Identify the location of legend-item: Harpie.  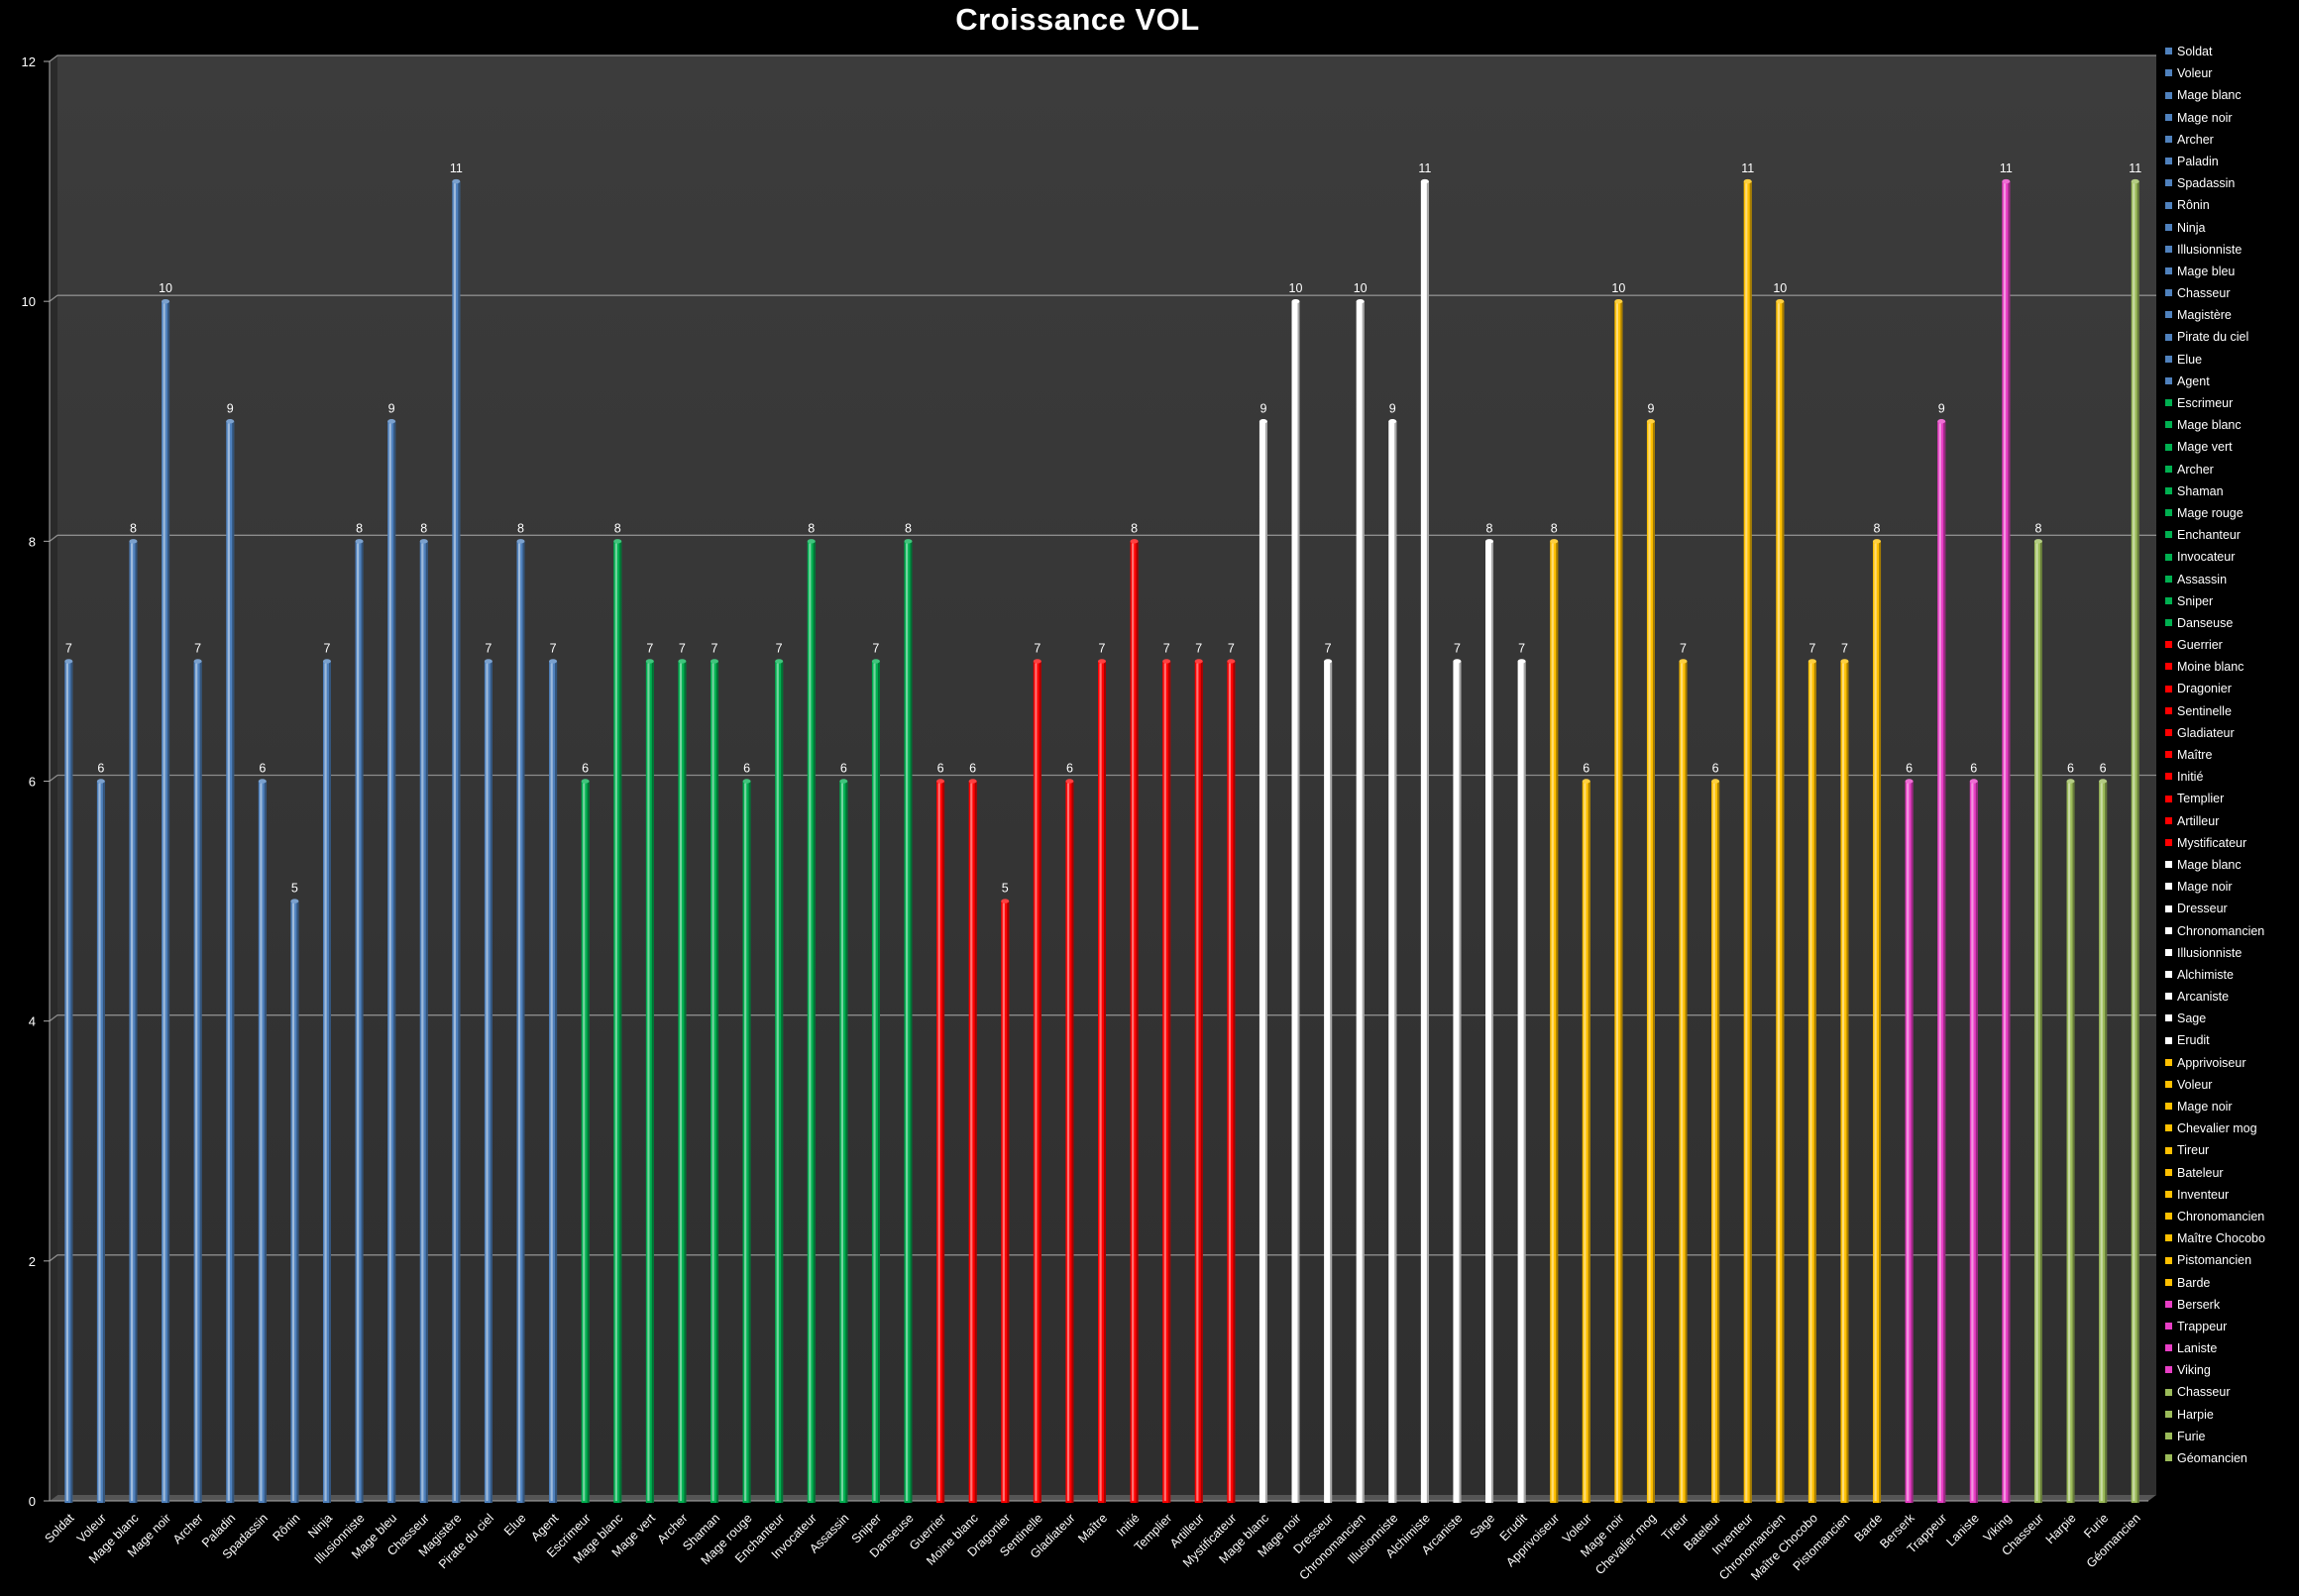
(2230, 1415).